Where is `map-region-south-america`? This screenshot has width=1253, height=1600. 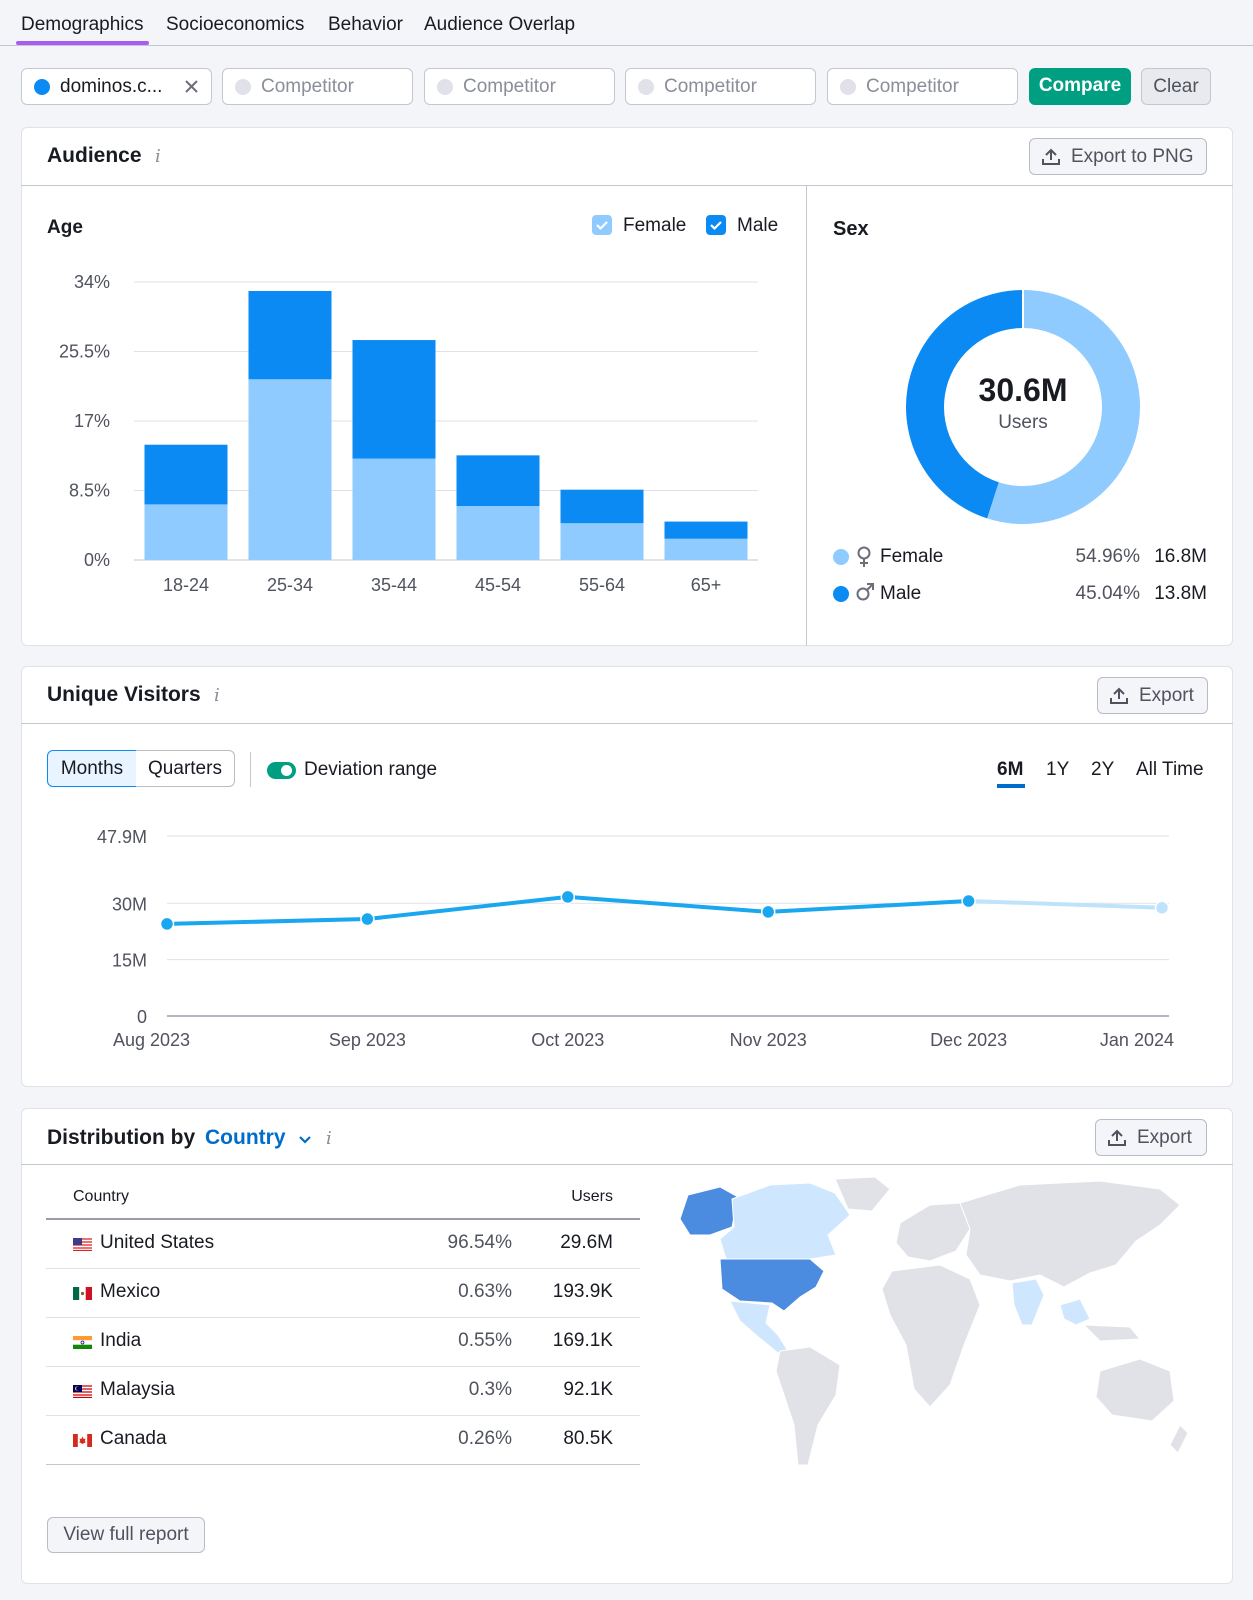 map-region-south-america is located at coordinates (808, 1406).